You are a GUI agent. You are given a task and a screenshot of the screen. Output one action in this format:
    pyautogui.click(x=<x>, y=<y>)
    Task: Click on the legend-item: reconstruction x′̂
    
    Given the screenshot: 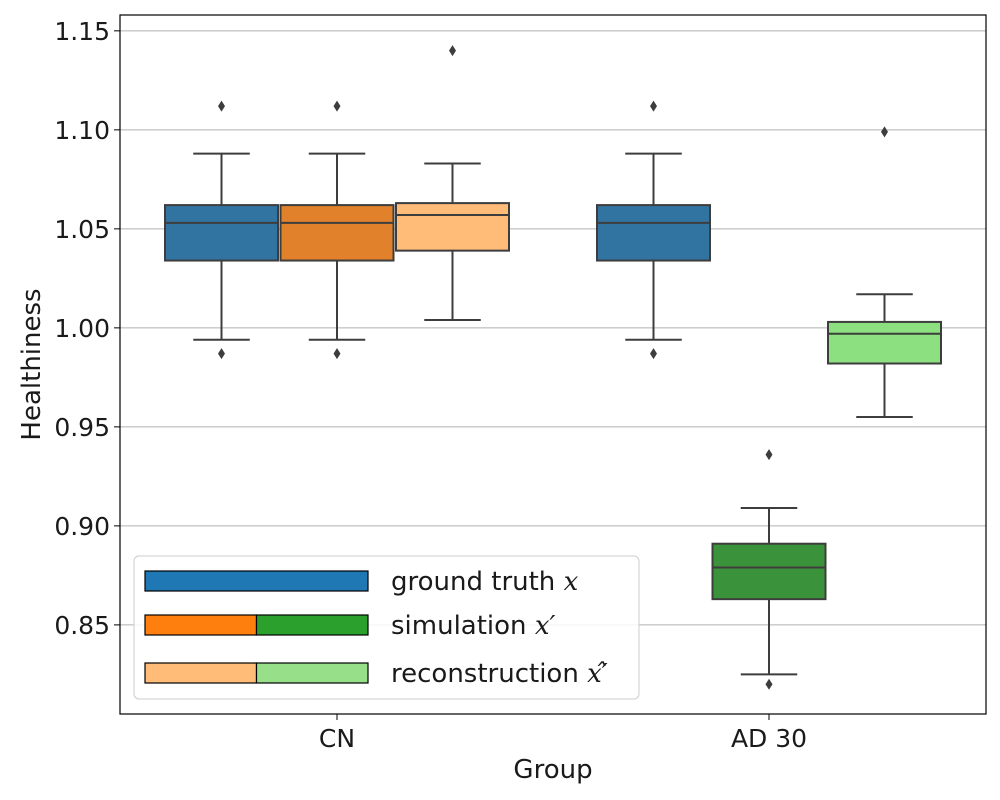 What is the action you would take?
    pyautogui.click(x=376, y=674)
    